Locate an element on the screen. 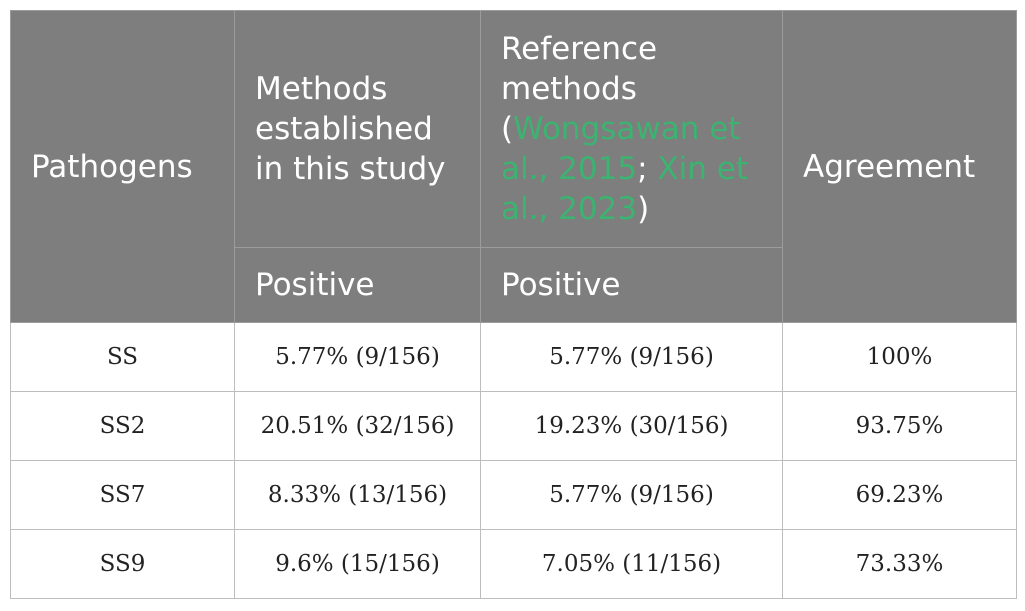  cell-study-positive: 20.51% (32/156) is located at coordinates (357, 426).